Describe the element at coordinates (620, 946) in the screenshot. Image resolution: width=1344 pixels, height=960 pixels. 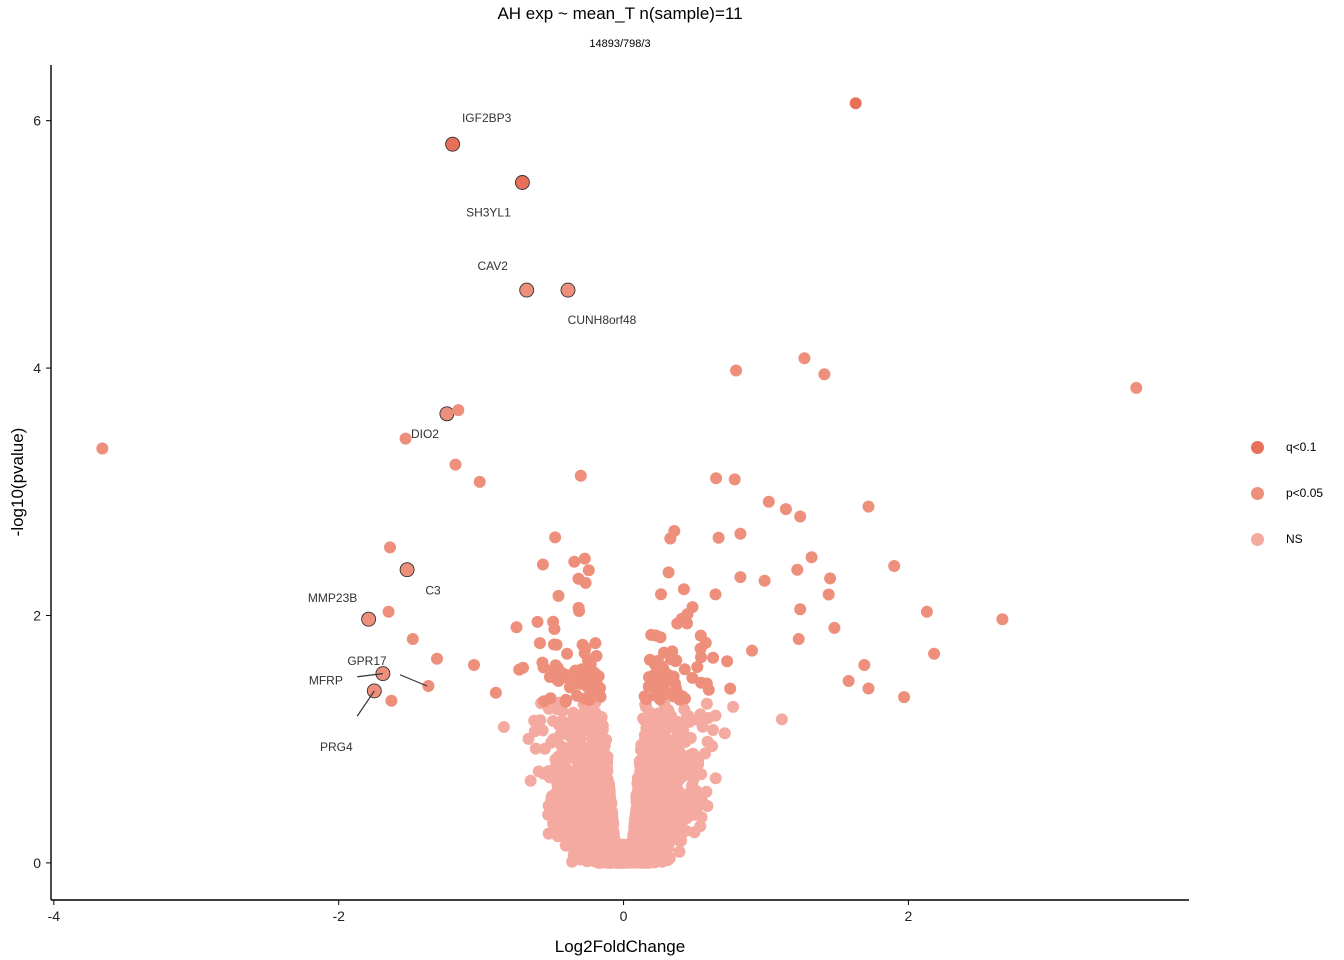
I see `x-axis-label: Log2FoldChange` at that location.